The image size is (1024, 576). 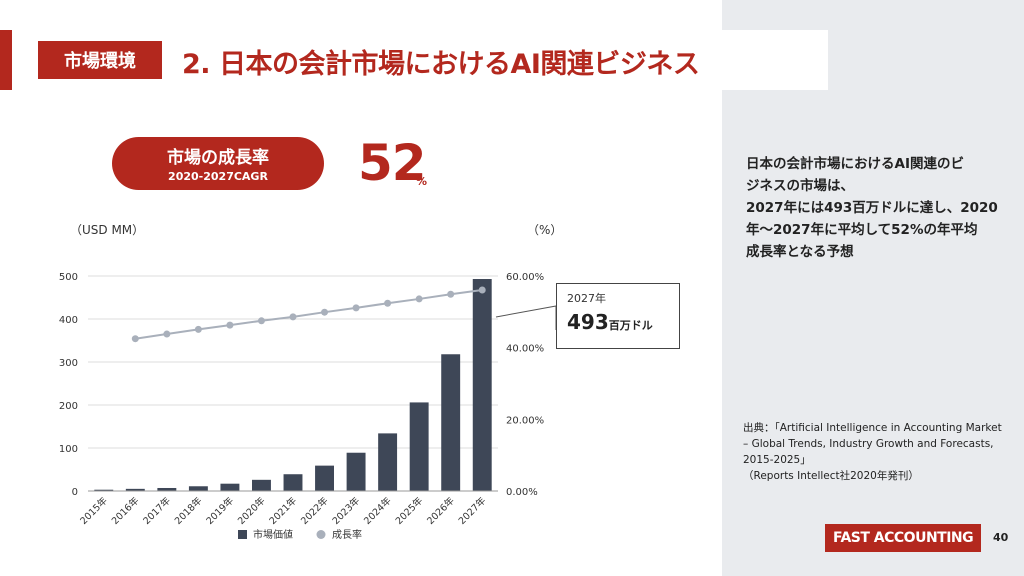 I want to click on x-tick-label: 2020年, so click(x=251, y=510).